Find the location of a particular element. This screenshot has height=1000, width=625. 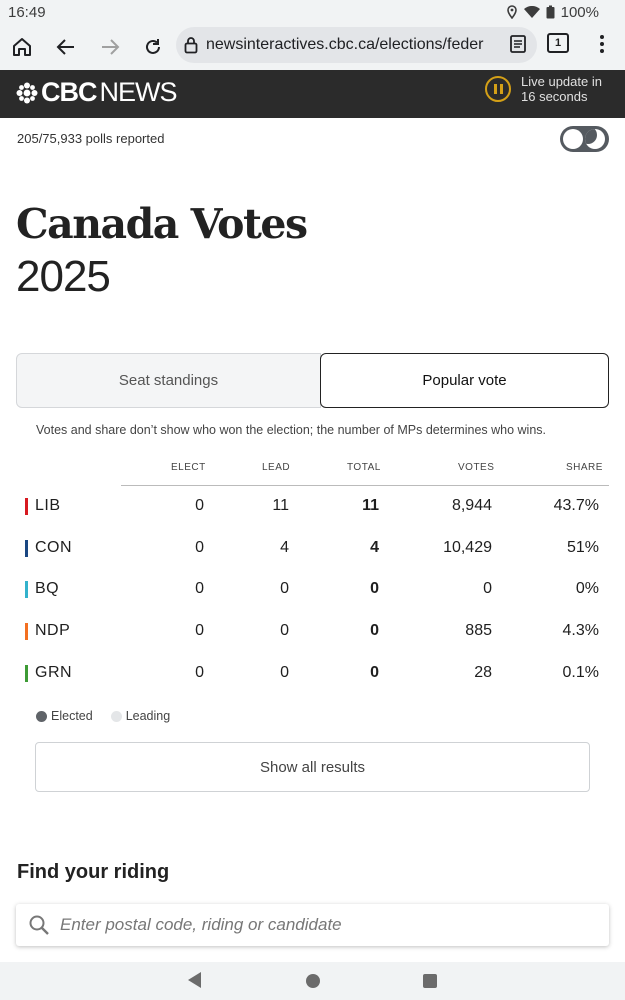

riding-search-box is located at coordinates (312, 925).